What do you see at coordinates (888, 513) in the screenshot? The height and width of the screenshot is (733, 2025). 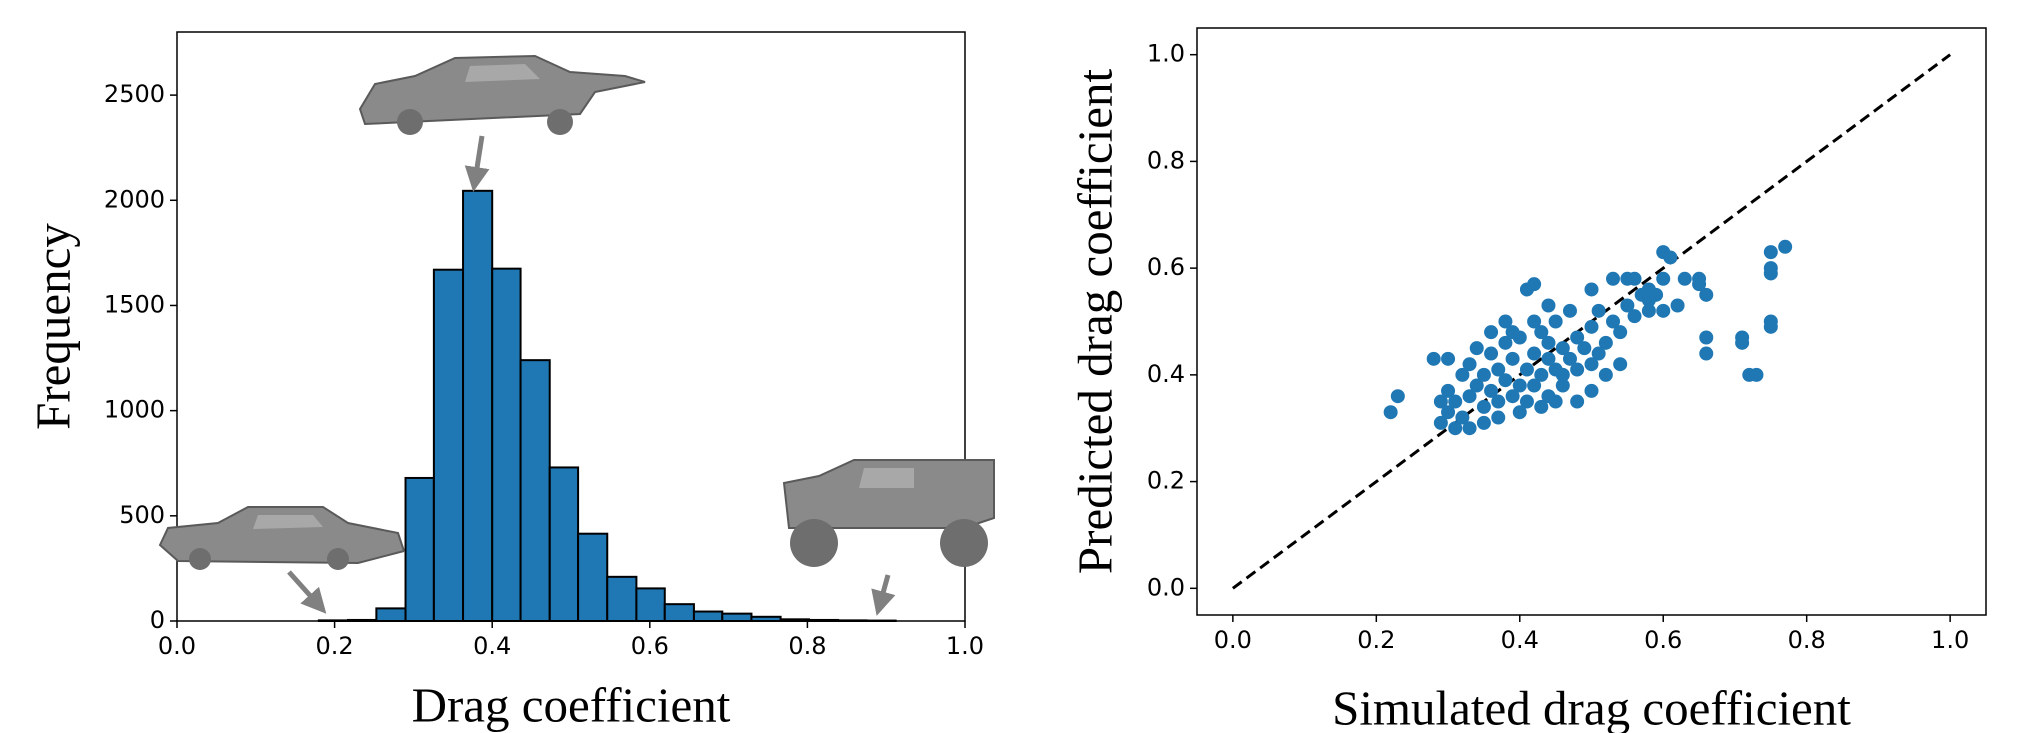 I see `truck-illustration` at bounding box center [888, 513].